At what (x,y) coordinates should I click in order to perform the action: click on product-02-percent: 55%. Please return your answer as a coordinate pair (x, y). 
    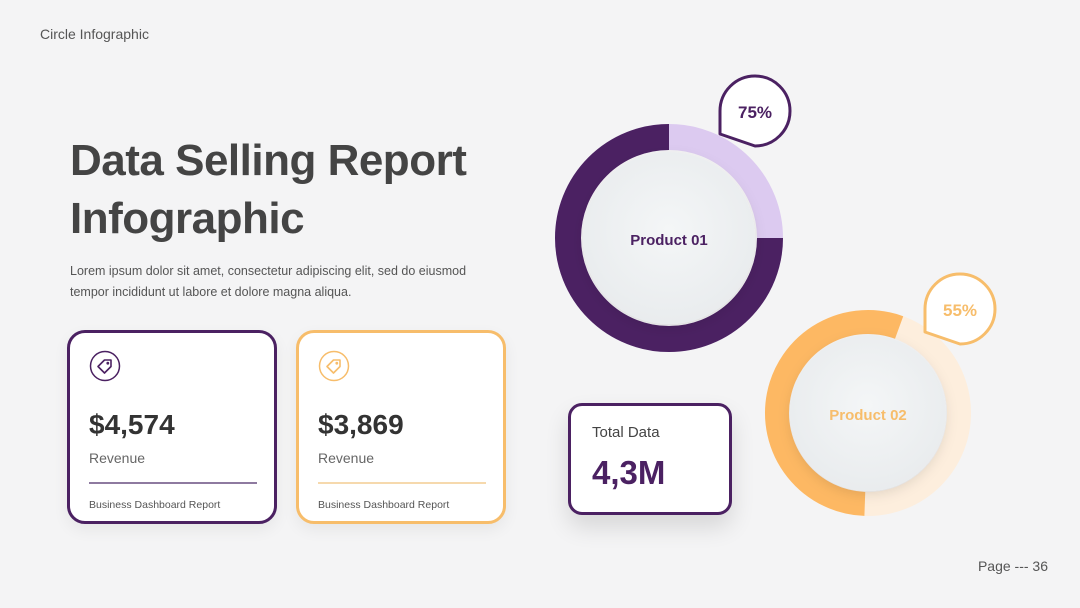
    Looking at the image, I should click on (960, 310).